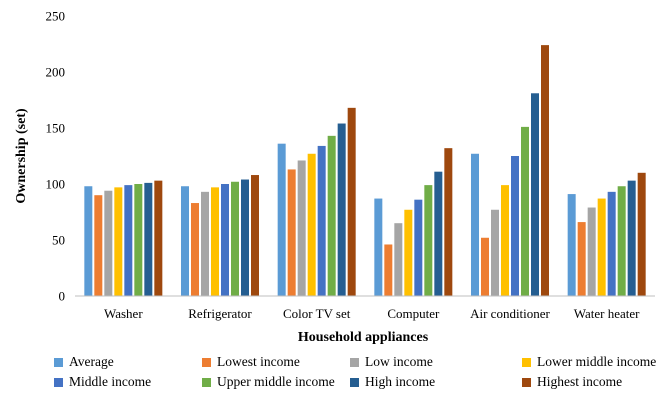 The image size is (665, 394). Describe the element at coordinates (597, 361) in the screenshot. I see `legend-label: Lower middle income` at that location.